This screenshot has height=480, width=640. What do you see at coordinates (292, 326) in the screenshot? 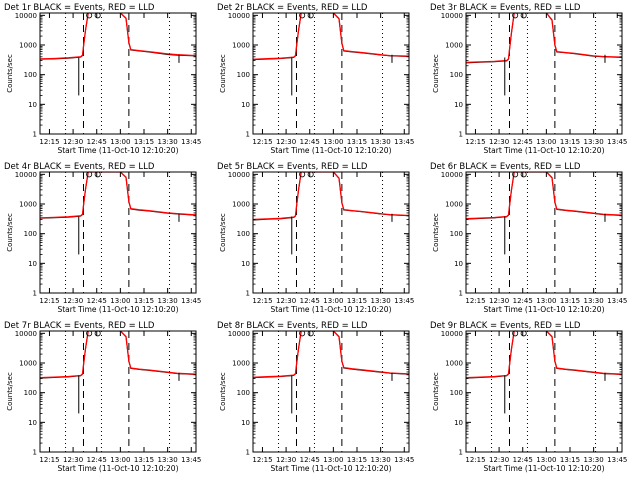
I see `panel-title: Det 8r BLACK = Events, RED = LLD` at bounding box center [292, 326].